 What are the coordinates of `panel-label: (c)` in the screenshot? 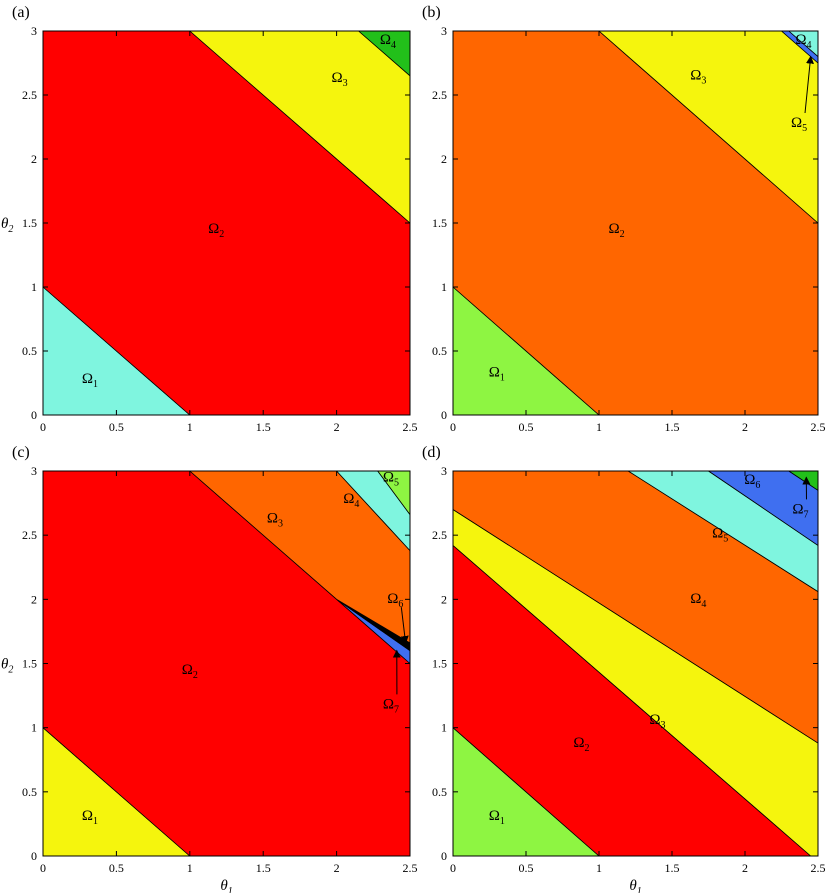 It's located at (21, 452).